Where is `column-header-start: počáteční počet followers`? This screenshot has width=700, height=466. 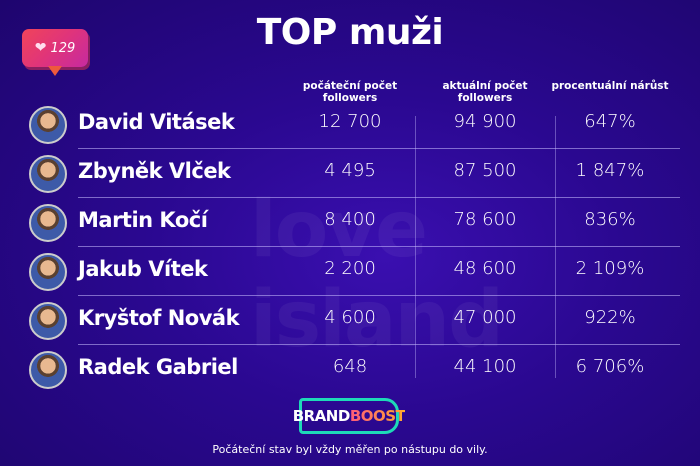
column-header-start: počáteční počet followers is located at coordinates (350, 92).